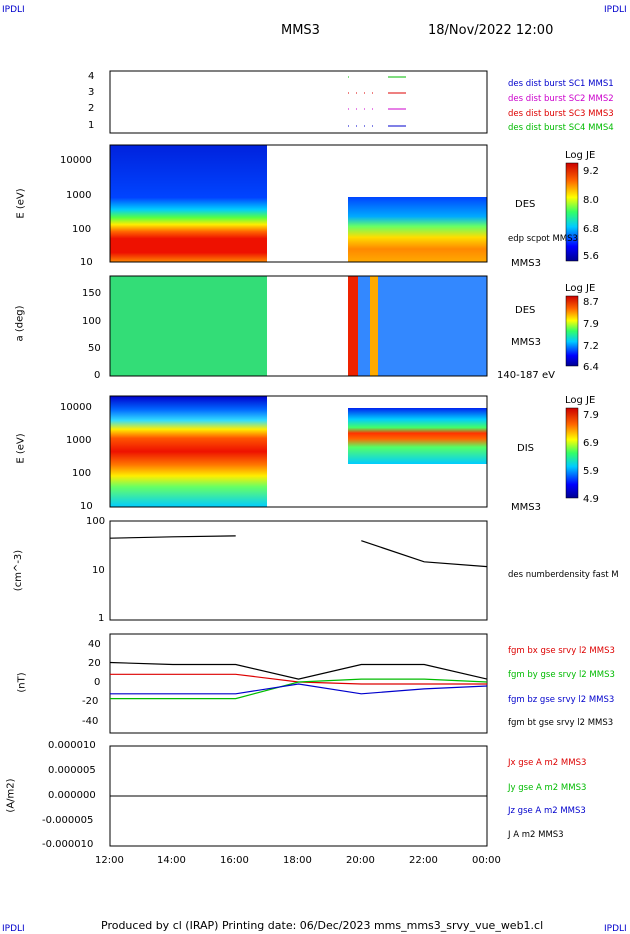 This screenshot has height=934, width=630. Describe the element at coordinates (19, 570) in the screenshot. I see `density-ylabel: (cm^-3)` at that location.